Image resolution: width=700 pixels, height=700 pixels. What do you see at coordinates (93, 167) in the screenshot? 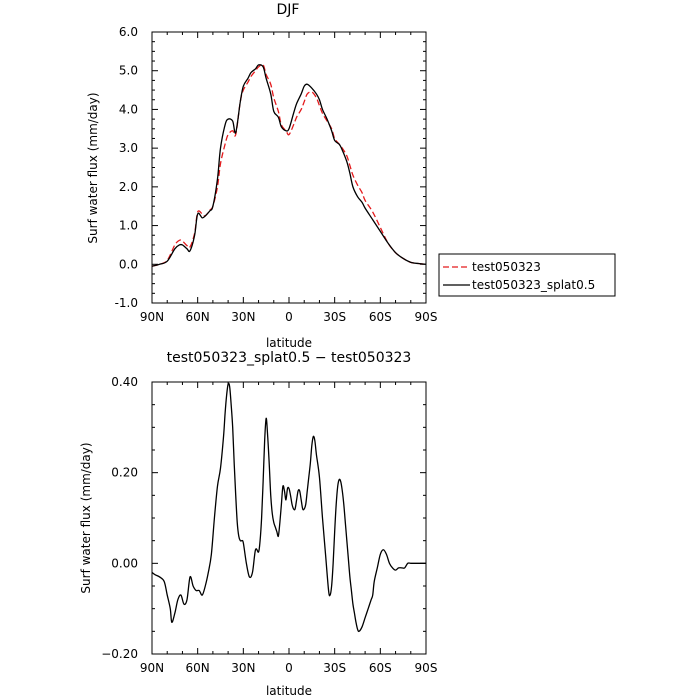
I see `top-y-axis-label: Surf water flux (mm/day)` at bounding box center [93, 167].